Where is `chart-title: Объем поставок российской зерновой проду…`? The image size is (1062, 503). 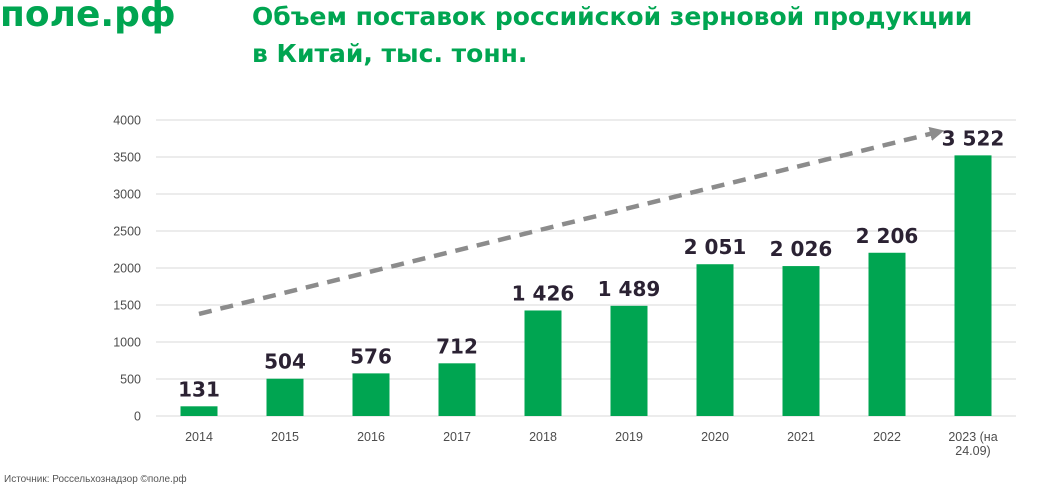
chart-title: Объем поставок российской зерновой проду… is located at coordinates (654, 36).